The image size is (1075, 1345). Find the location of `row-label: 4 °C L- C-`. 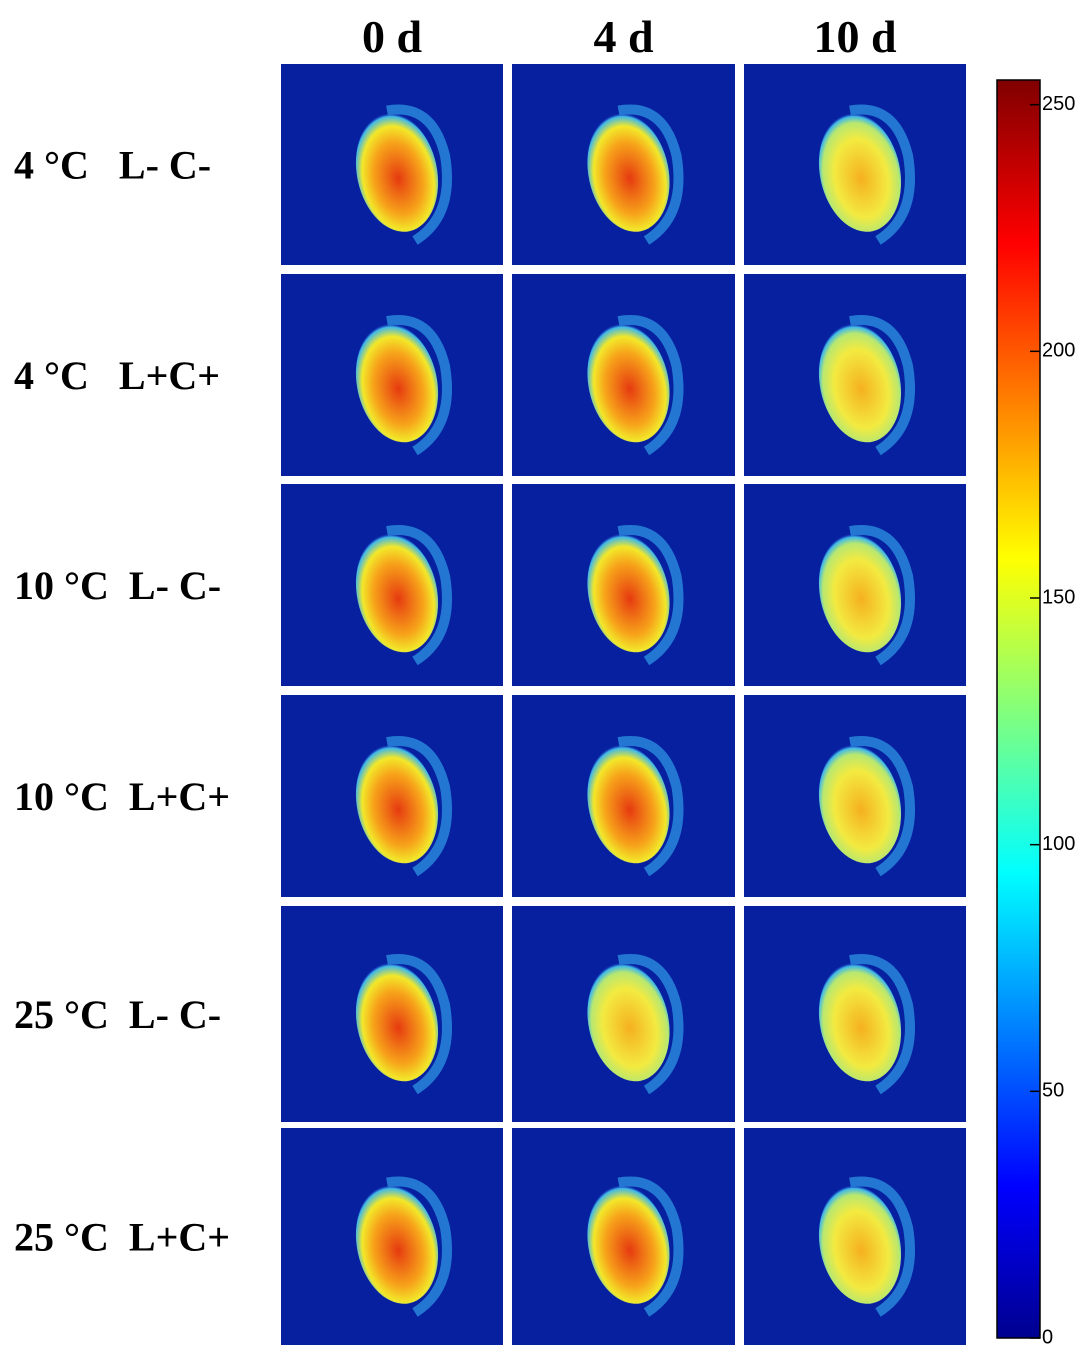

row-label: 4 °C L- C- is located at coordinates (112, 165).